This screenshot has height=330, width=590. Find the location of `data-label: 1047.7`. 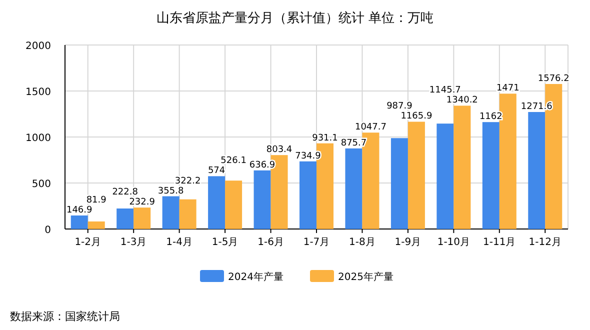

data-label: 1047.7 is located at coordinates (370, 127).